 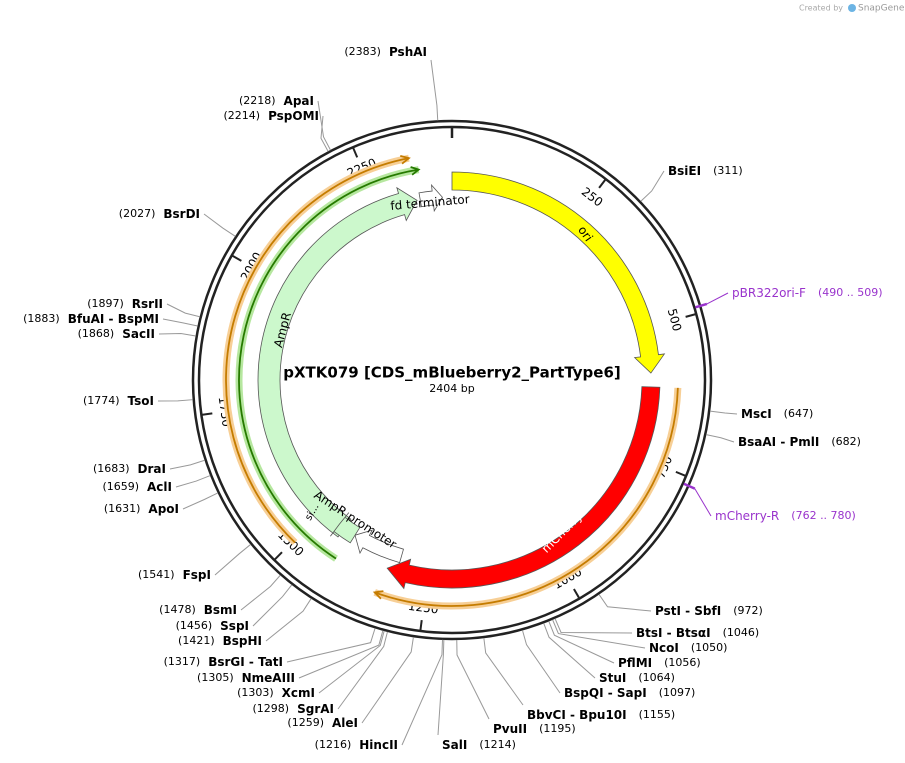 What do you see at coordinates (322, 723) in the screenshot?
I see `enzyme-label: (1259) AleI` at bounding box center [322, 723].